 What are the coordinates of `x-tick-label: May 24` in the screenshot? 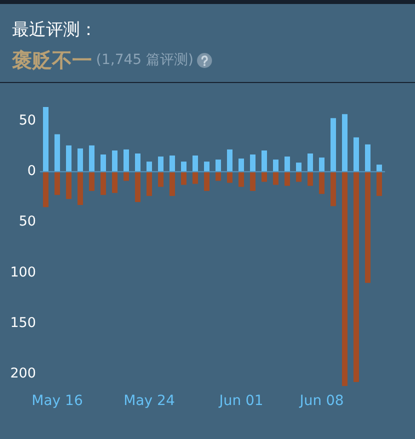 It's located at (149, 401).